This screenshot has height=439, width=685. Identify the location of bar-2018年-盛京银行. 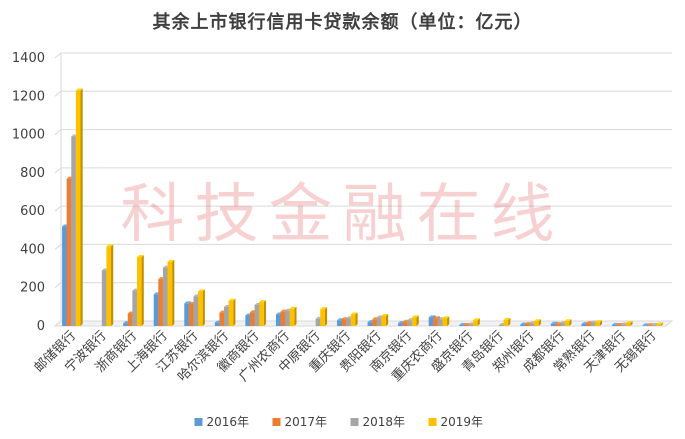
(471, 325).